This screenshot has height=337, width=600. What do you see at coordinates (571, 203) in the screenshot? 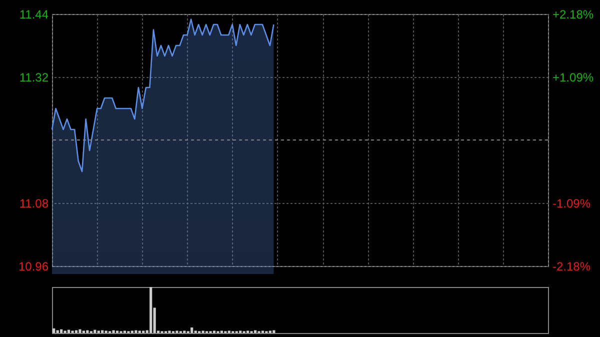
I see `y2-tick-label: -1.09%` at bounding box center [571, 203].